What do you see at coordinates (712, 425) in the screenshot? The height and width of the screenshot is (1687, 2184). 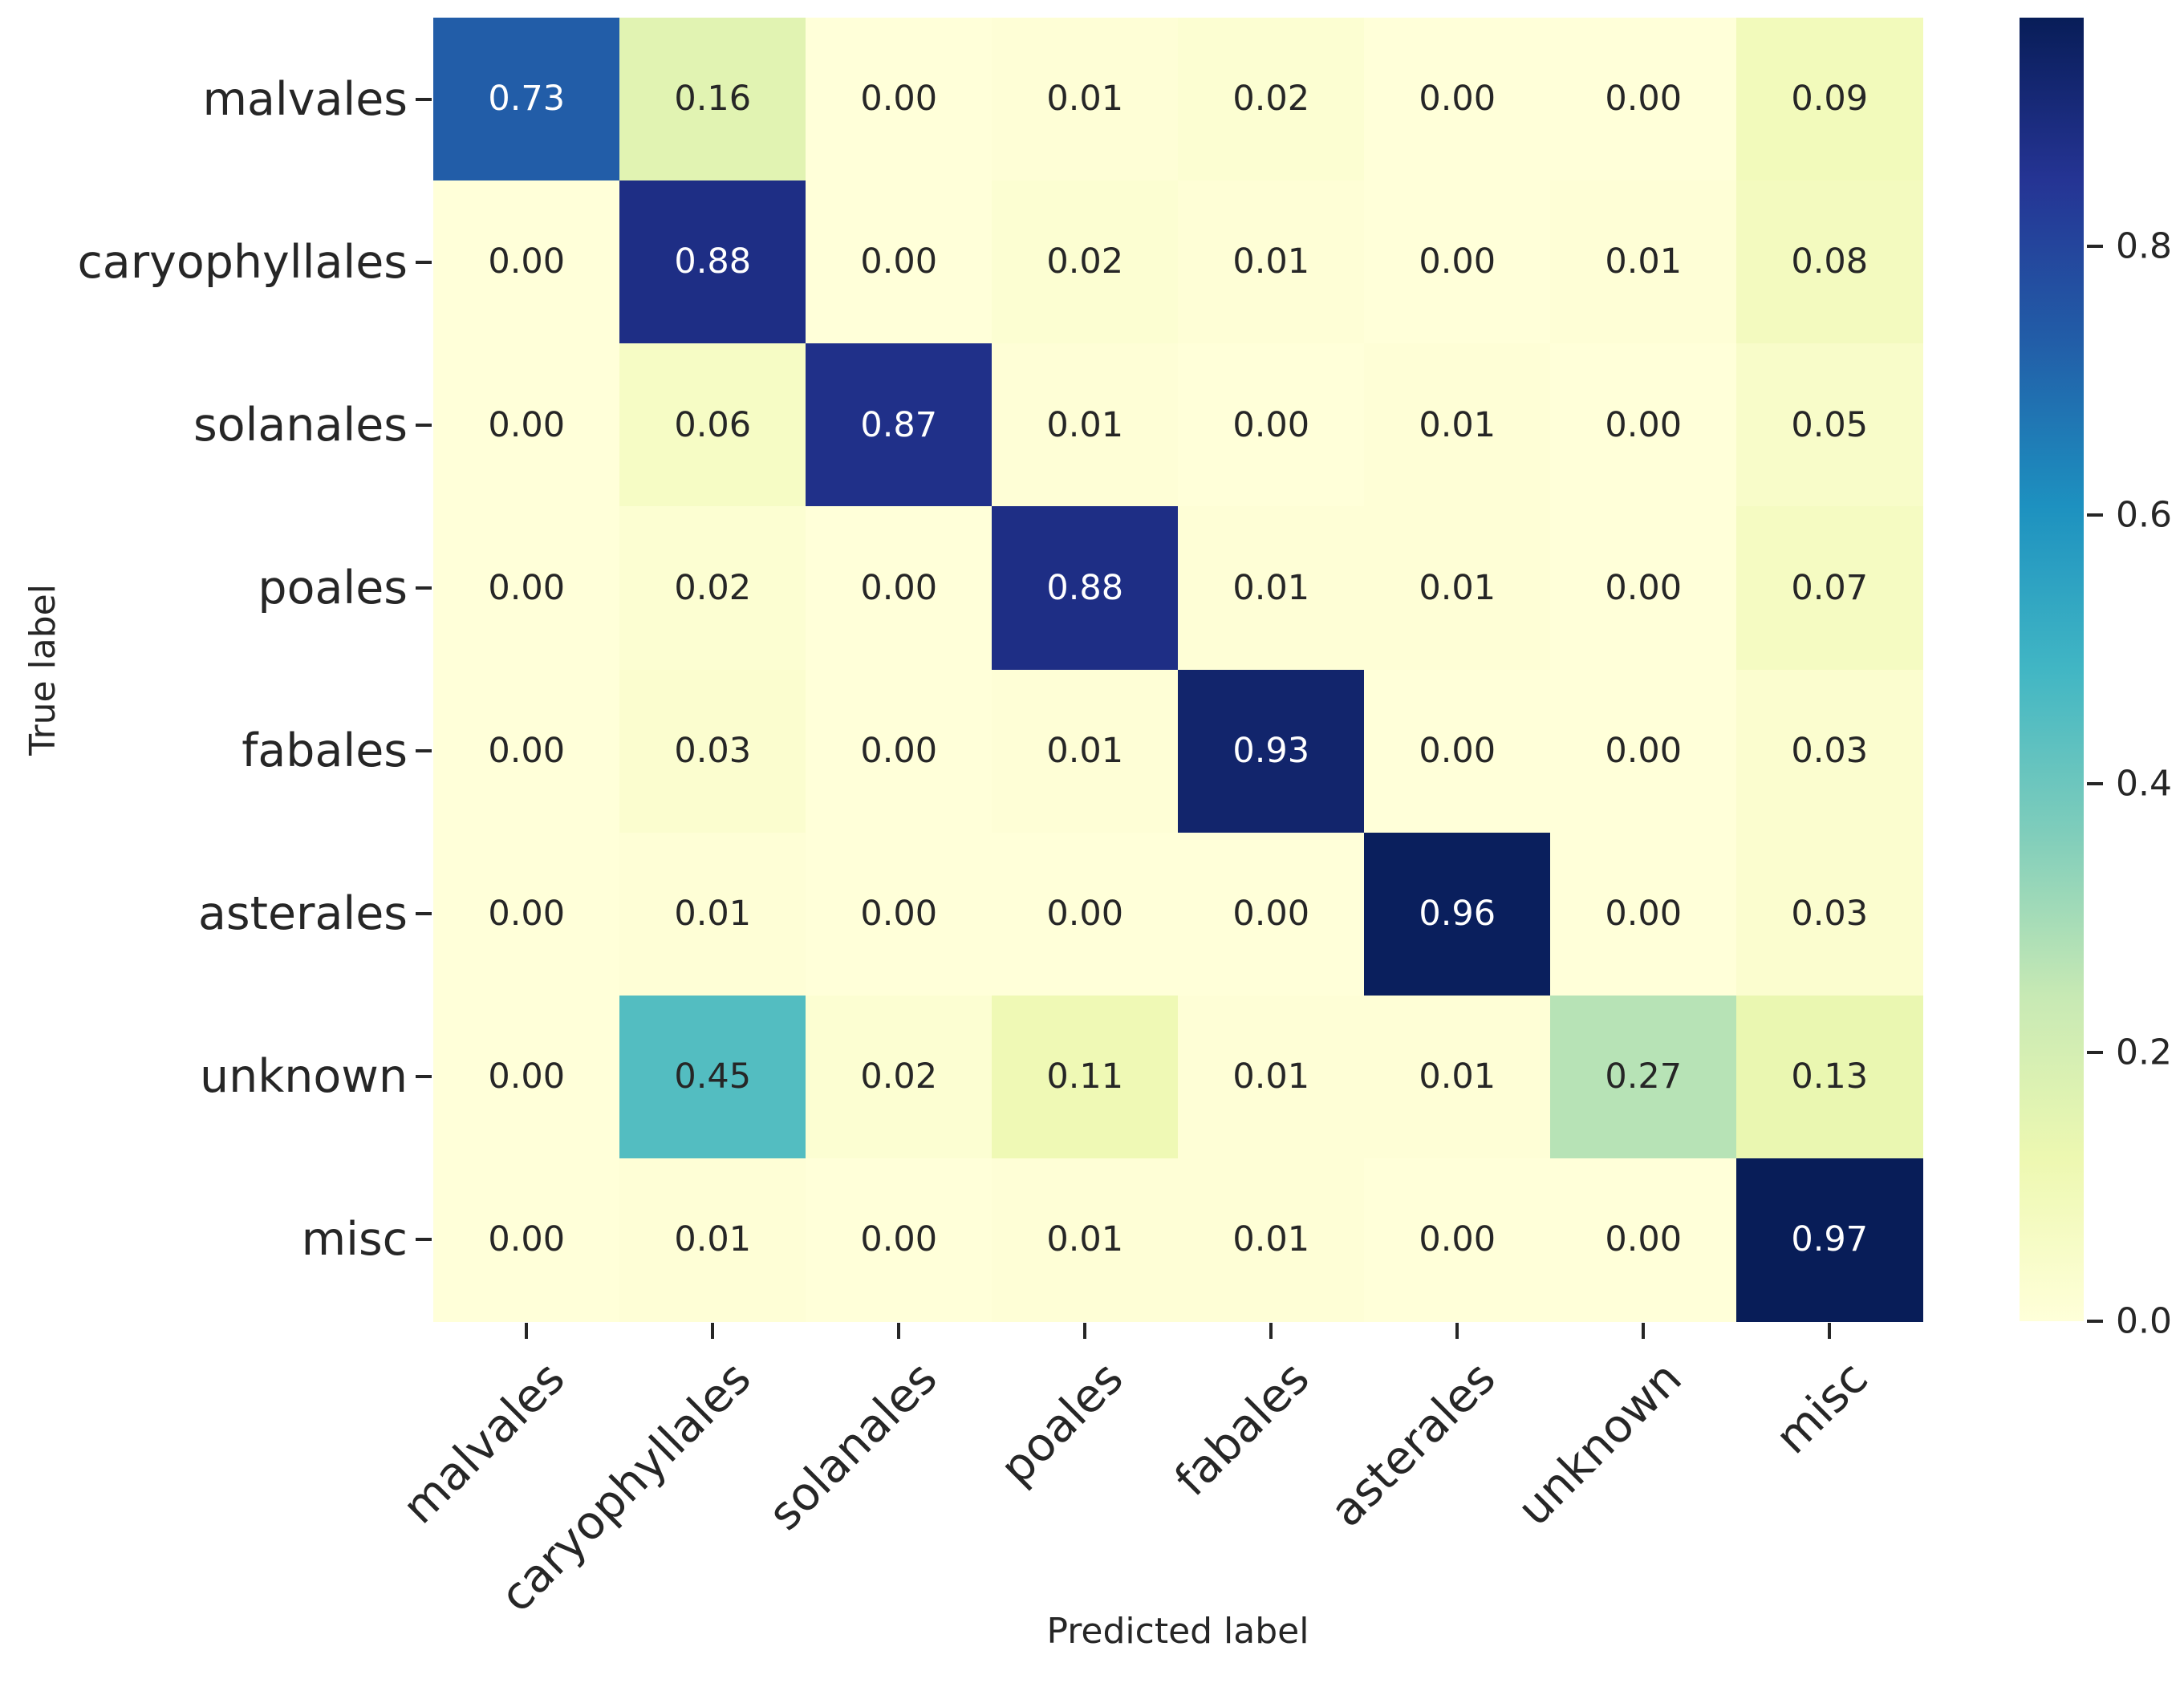 I see `heatmap-cell: 0.06` at bounding box center [712, 425].